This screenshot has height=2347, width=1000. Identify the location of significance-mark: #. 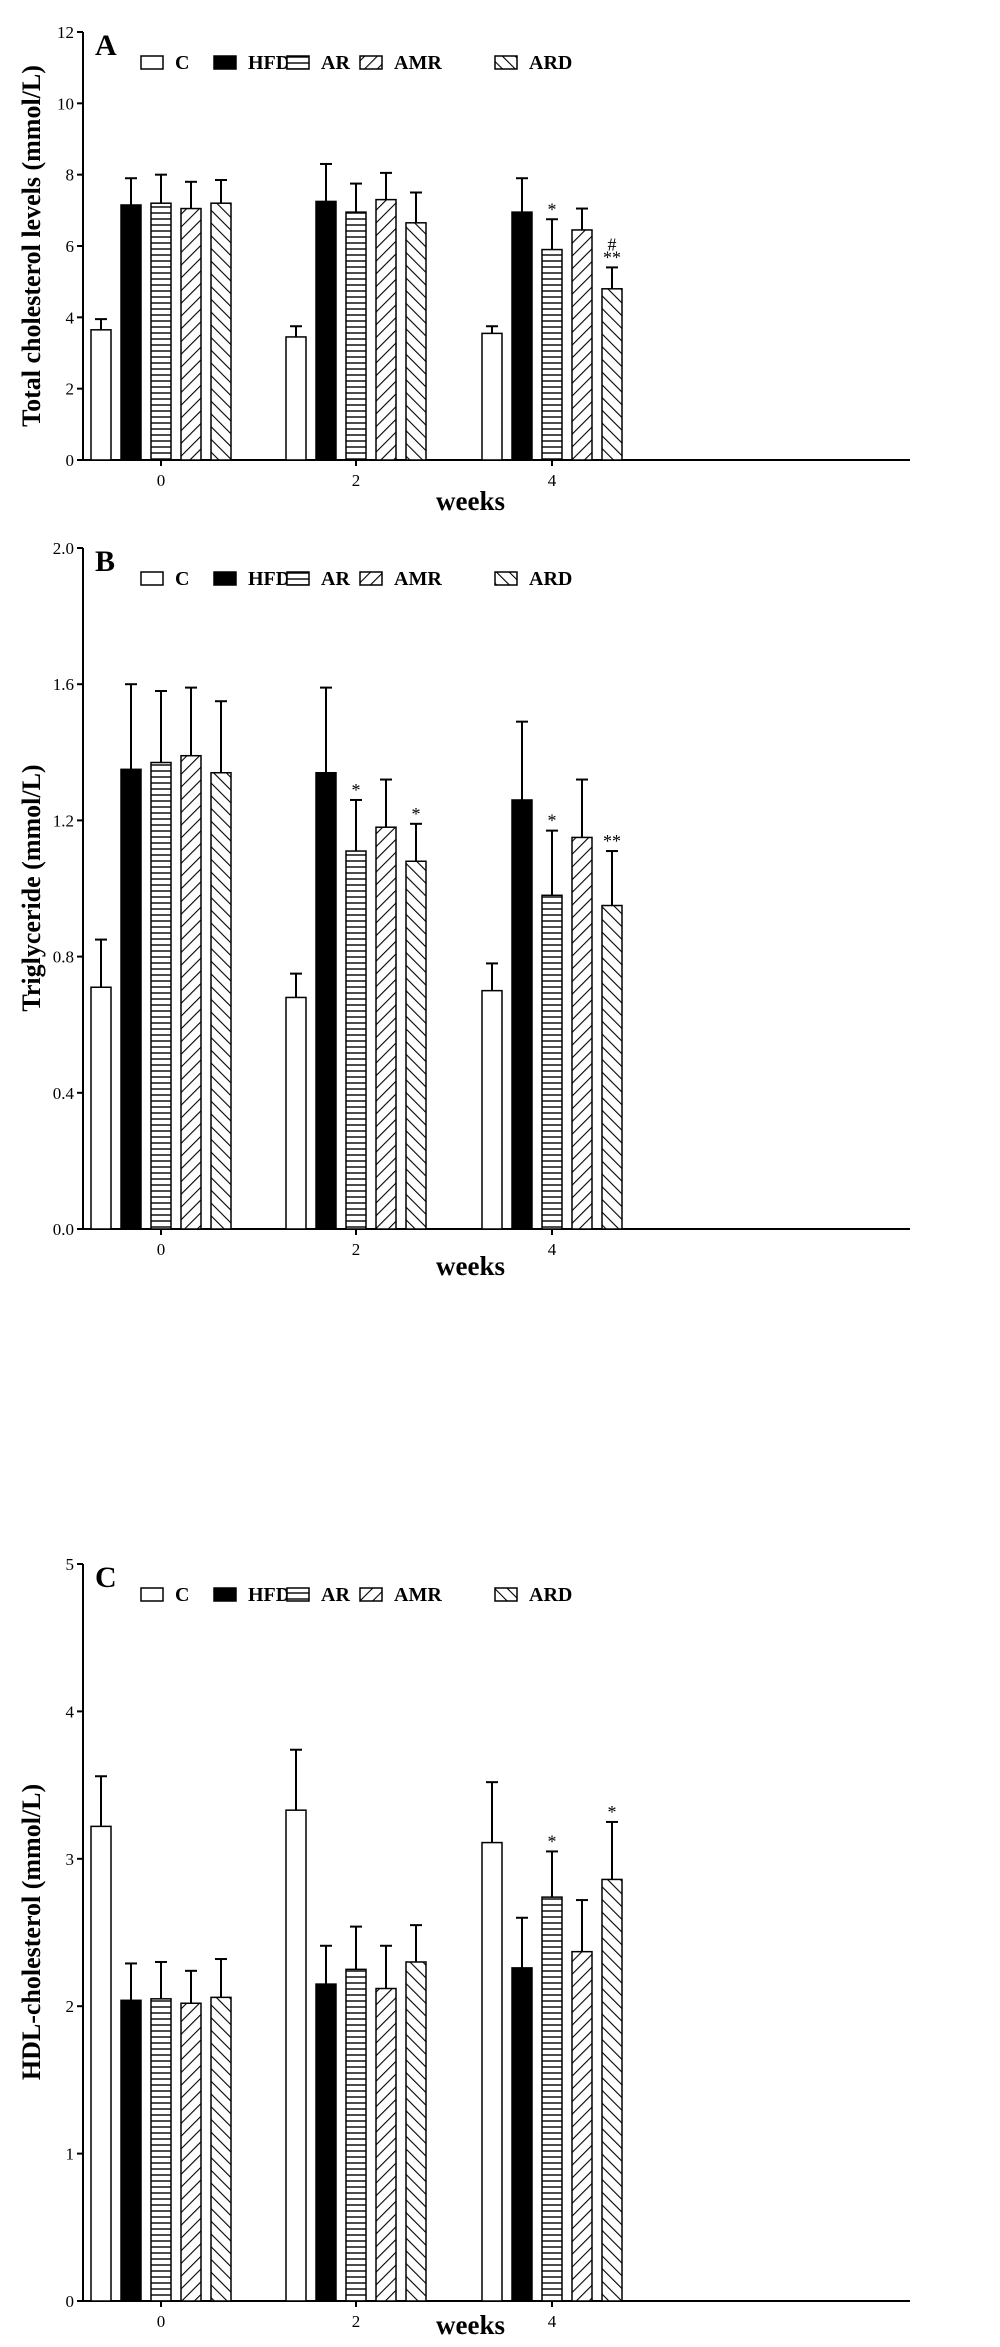
(612, 244).